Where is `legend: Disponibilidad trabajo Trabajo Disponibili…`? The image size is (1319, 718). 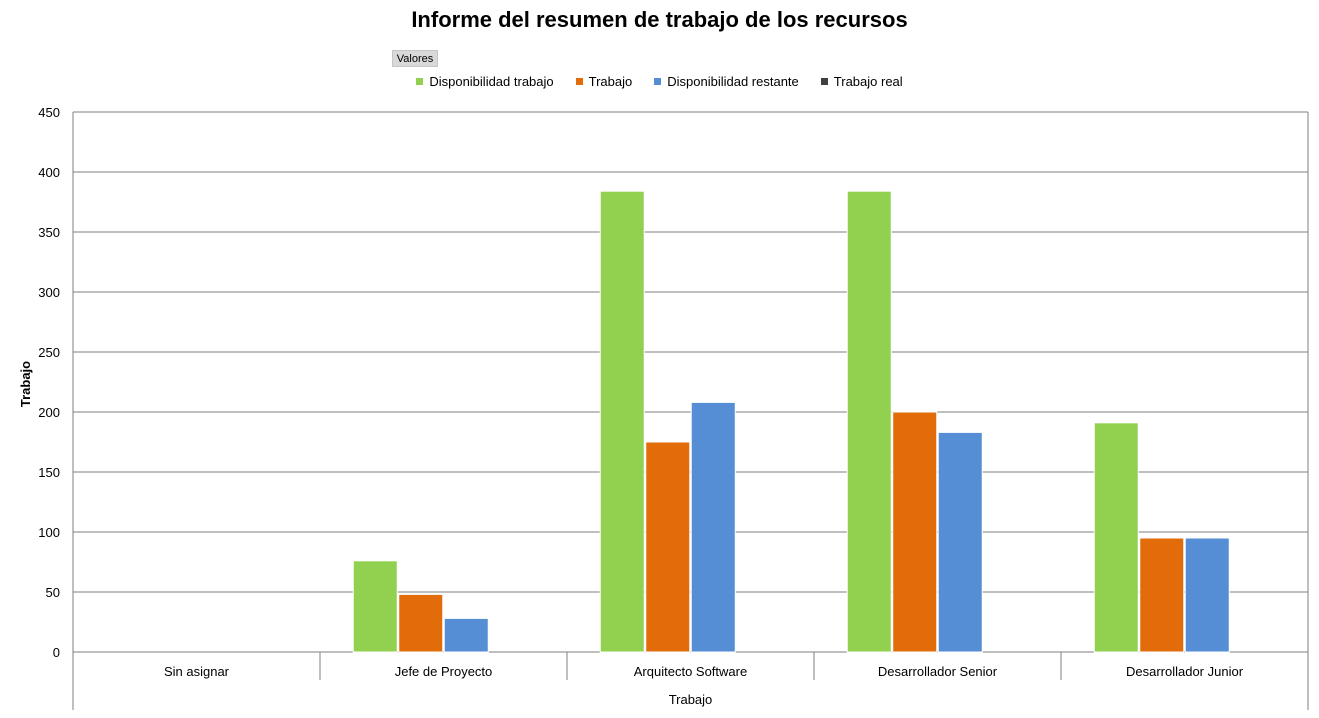
legend: Disponibilidad trabajo Trabajo Disponibili… is located at coordinates (659, 81).